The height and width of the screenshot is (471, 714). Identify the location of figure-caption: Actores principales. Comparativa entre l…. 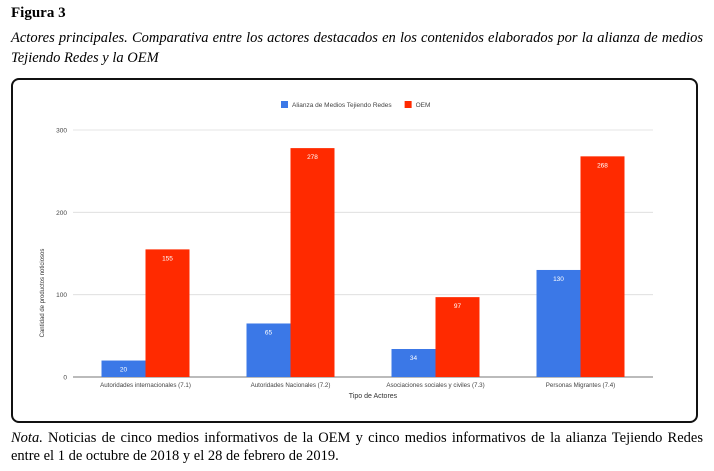
(357, 48).